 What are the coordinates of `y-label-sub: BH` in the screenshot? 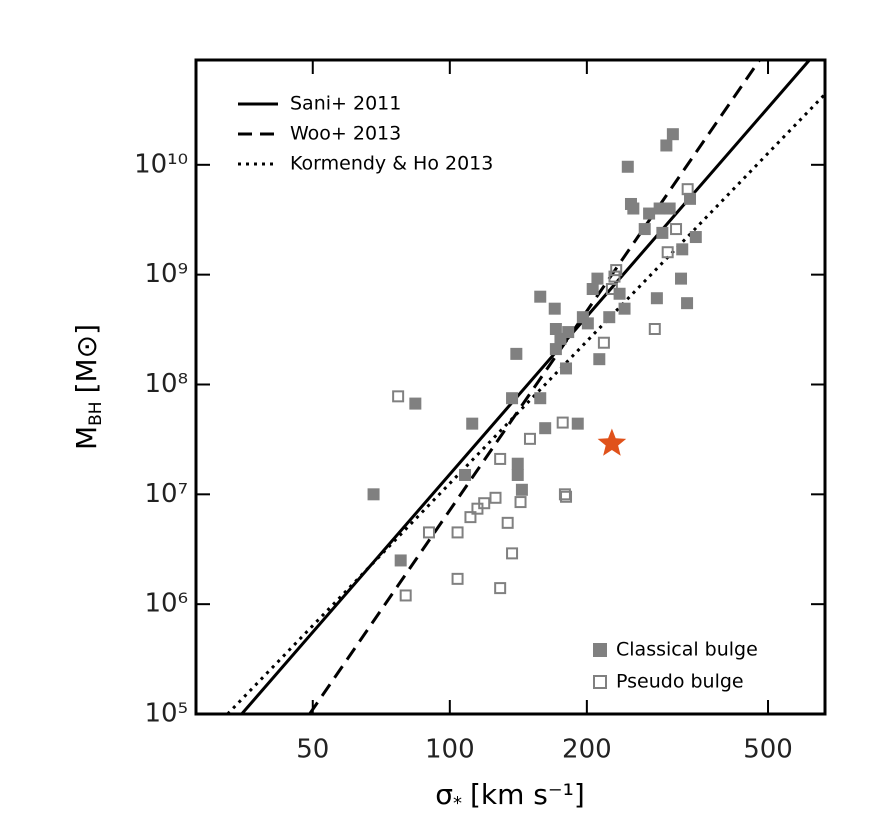 It's located at (96, 413).